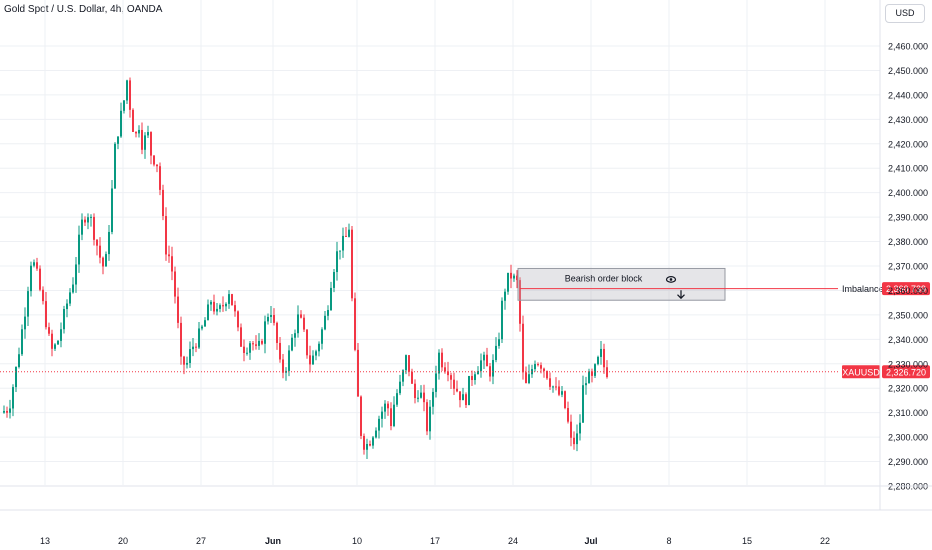  I want to click on y-tick-label: 2,330.000, so click(908, 364).